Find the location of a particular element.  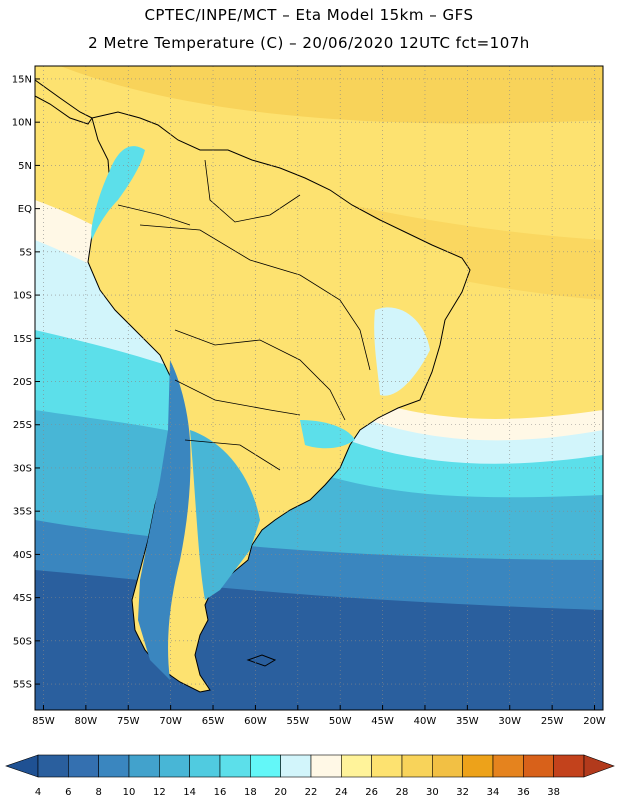

colorbar-label-13: 30 is located at coordinates (432, 792).